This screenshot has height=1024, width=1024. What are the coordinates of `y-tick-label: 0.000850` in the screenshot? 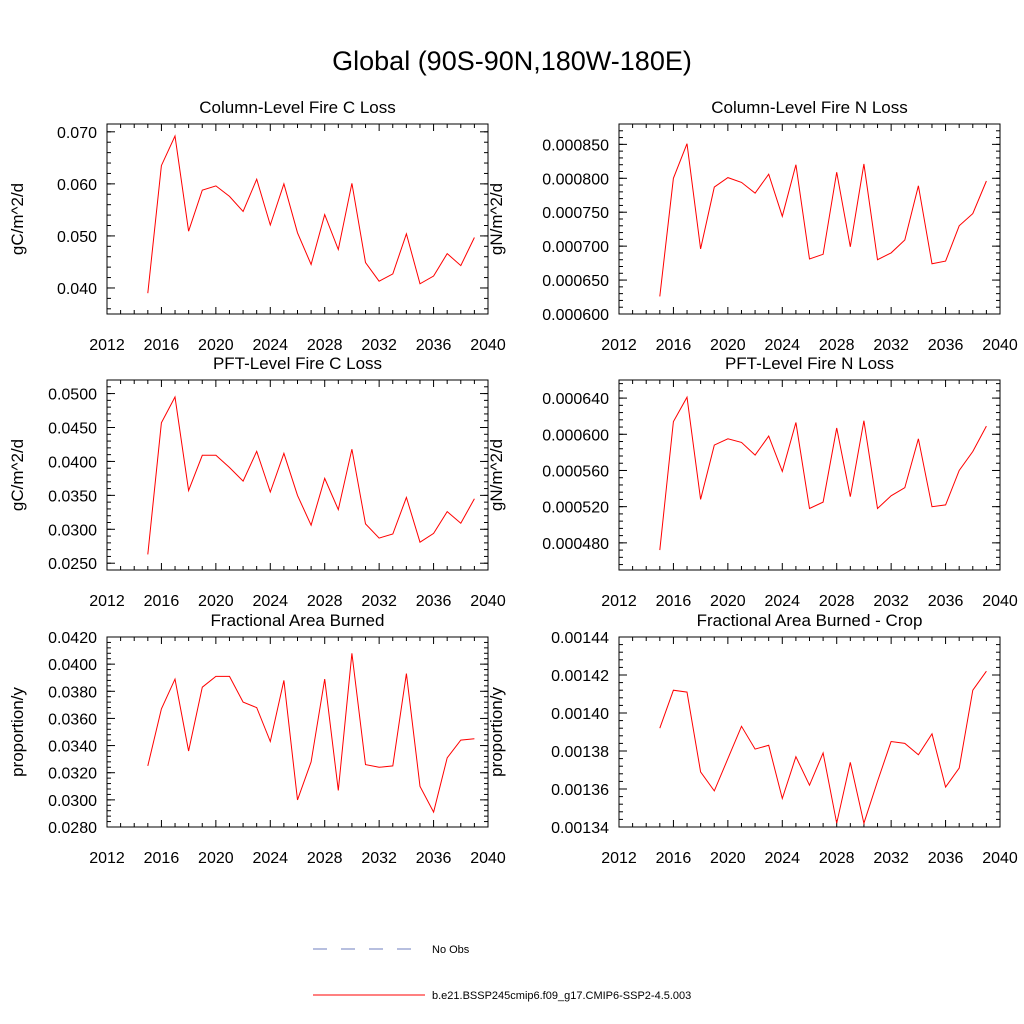 It's located at (575, 145).